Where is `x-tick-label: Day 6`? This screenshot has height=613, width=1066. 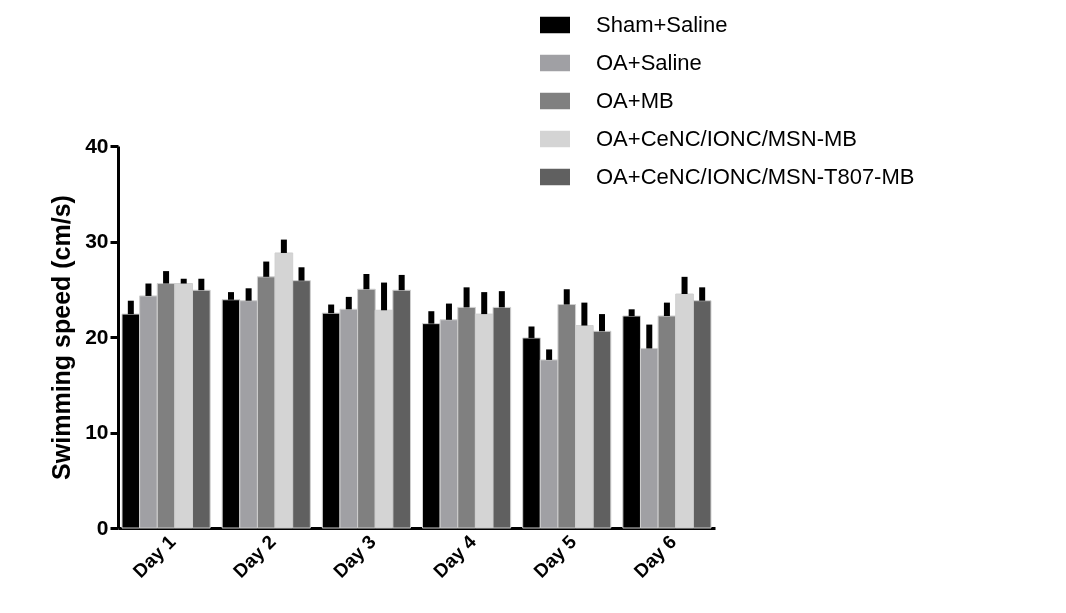
x-tick-label: Day 6 is located at coordinates (655, 556).